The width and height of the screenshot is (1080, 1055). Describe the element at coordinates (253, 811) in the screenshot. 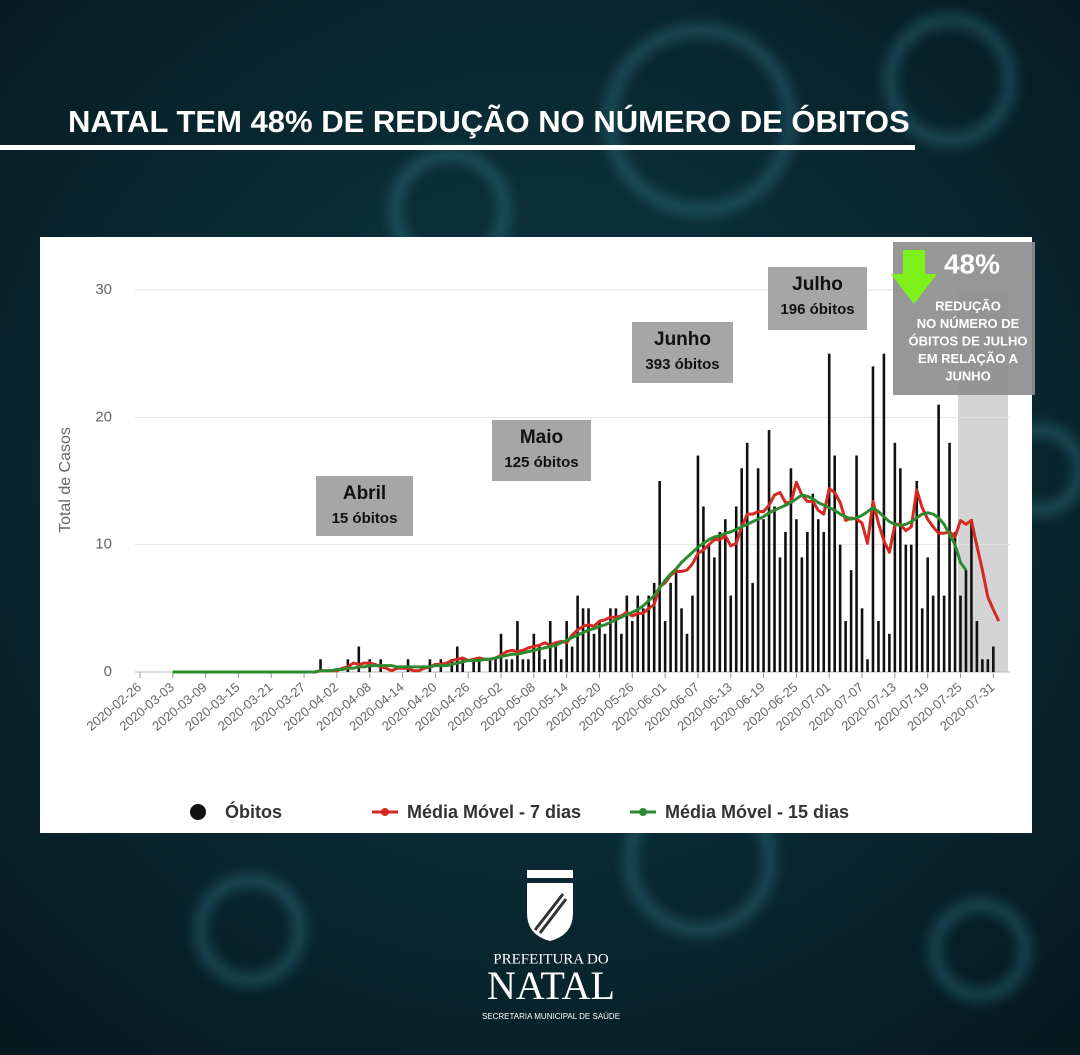

I see `legend-label: Óbitos` at that location.